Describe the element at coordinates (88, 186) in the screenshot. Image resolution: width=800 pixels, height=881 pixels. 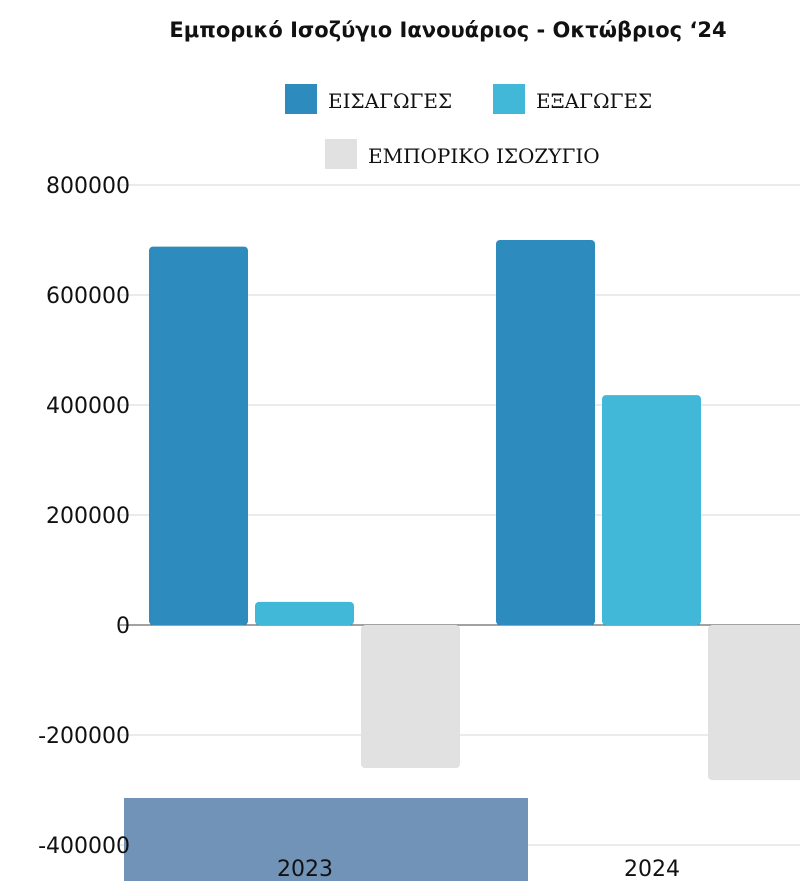
I see `y-tick-label: 800000` at that location.